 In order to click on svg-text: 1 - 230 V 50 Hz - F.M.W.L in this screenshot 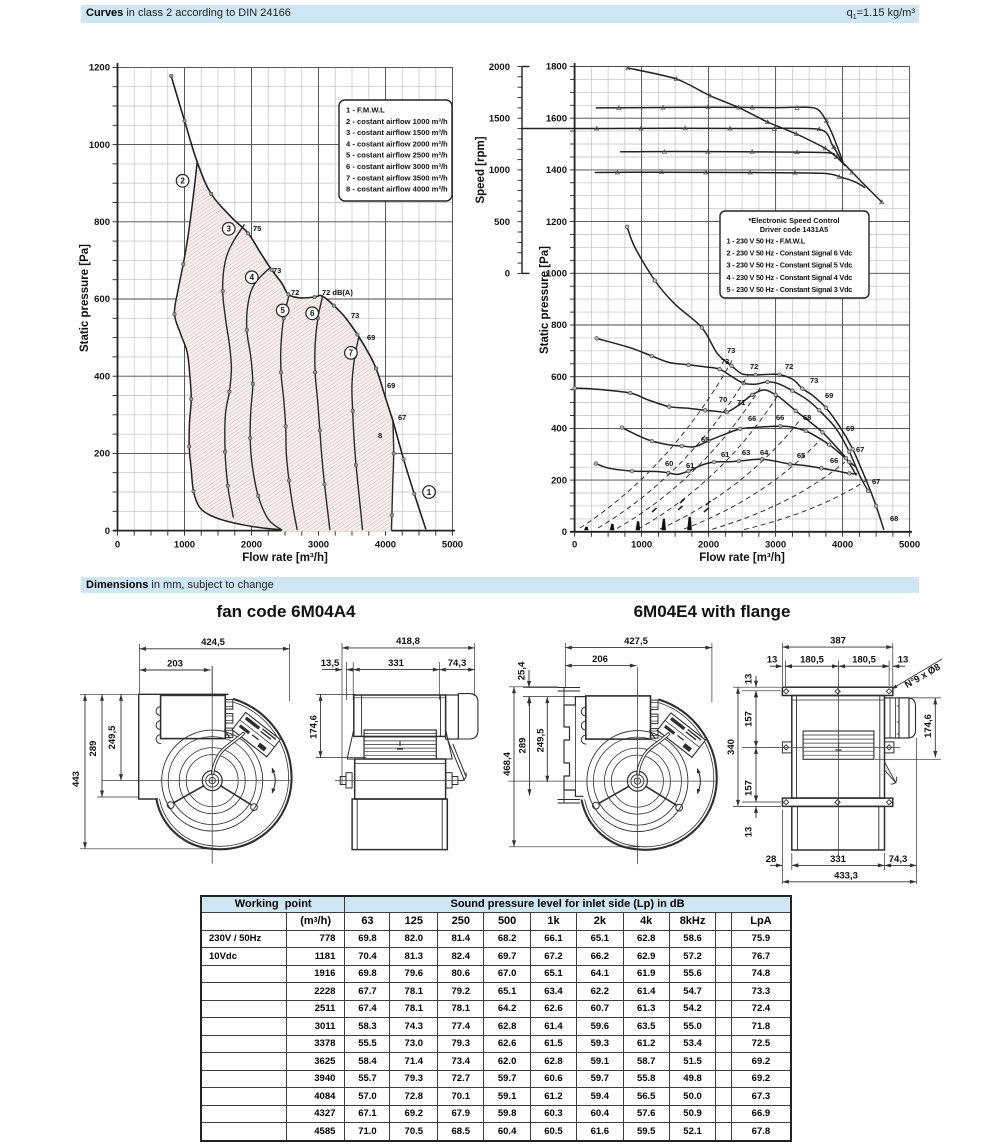, I will do `click(766, 241)`.